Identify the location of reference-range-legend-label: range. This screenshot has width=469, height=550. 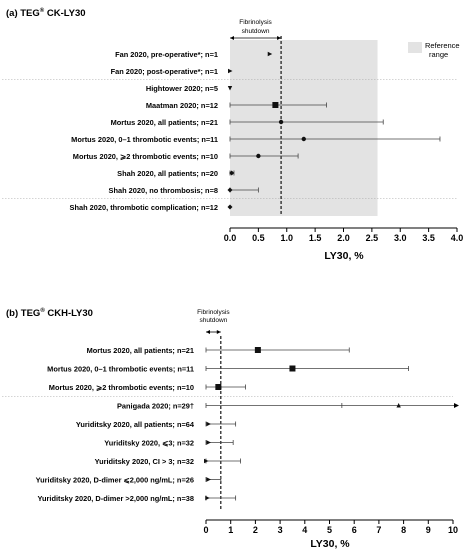
(438, 54).